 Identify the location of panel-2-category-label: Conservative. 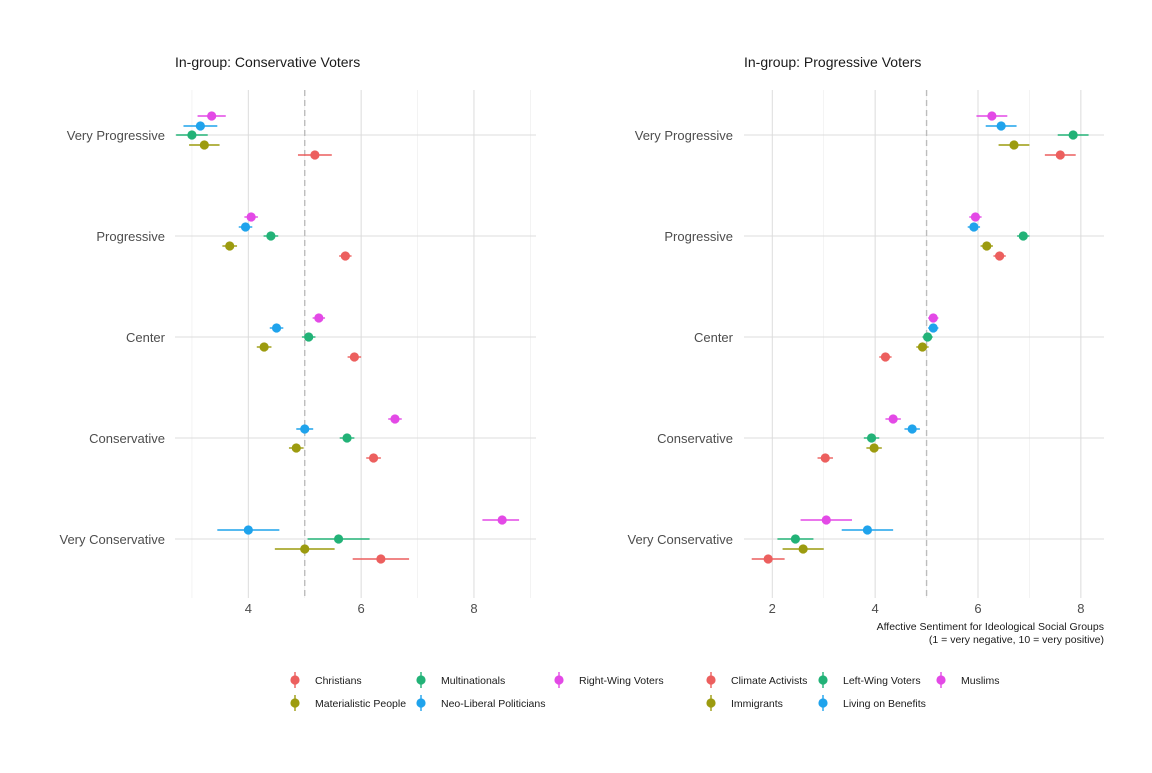
(695, 438).